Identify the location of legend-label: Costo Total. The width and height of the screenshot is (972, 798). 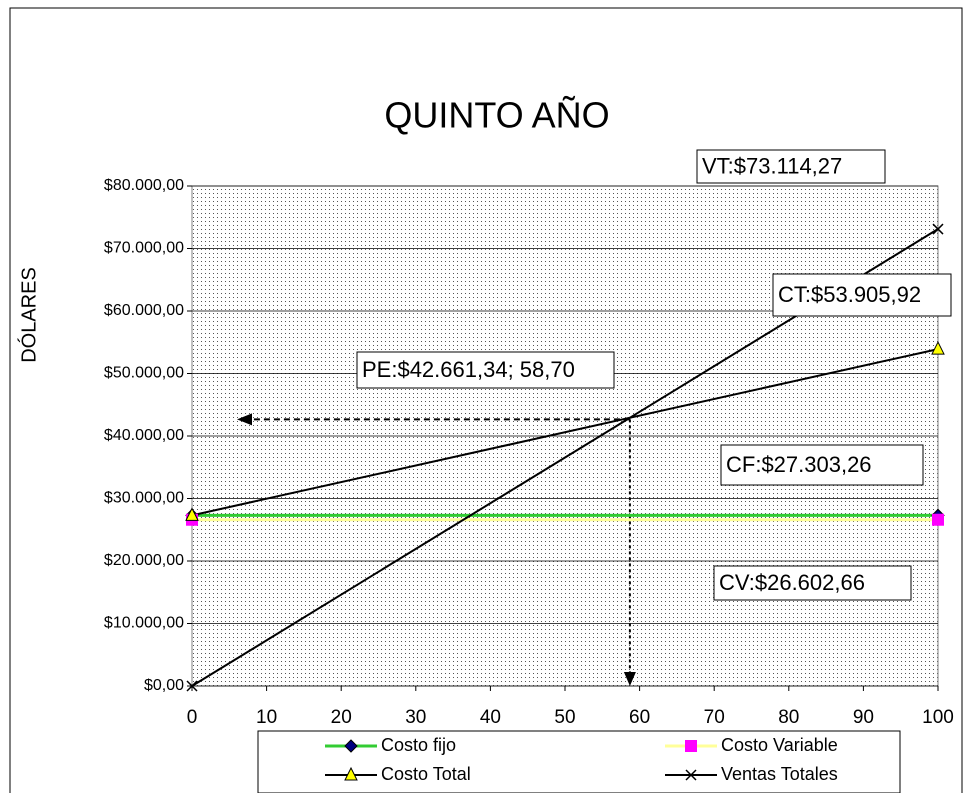
(426, 774).